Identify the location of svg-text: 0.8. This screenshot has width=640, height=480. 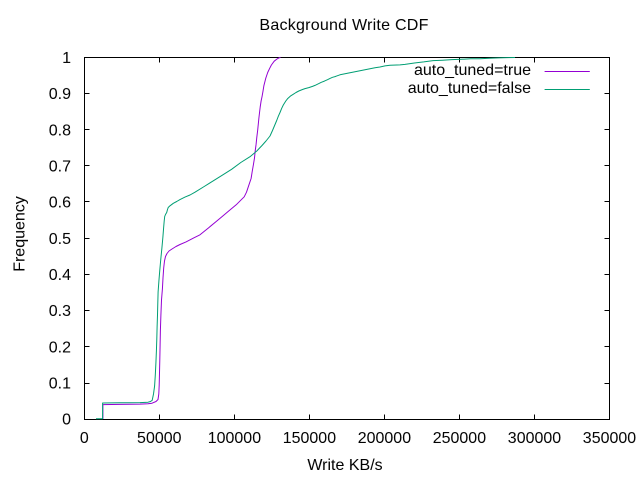
(60, 130).